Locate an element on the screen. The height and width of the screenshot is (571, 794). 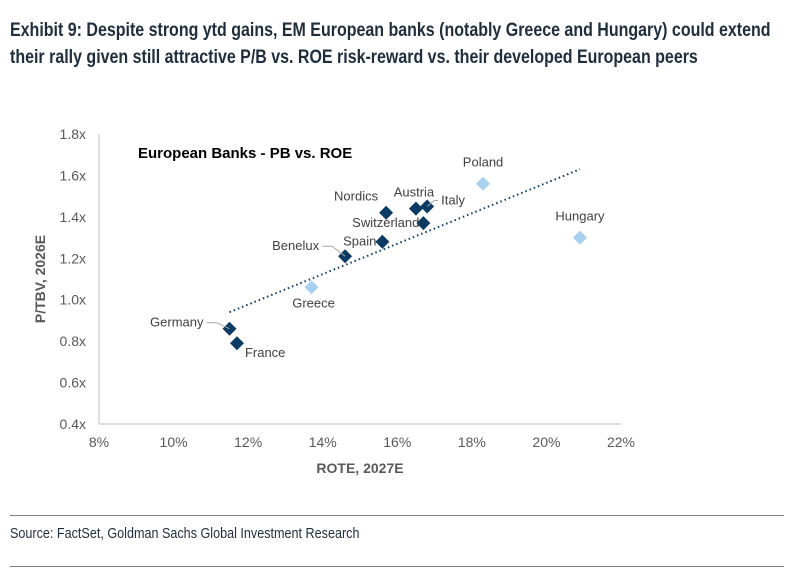
x-tick-label: 14% is located at coordinates (323, 442).